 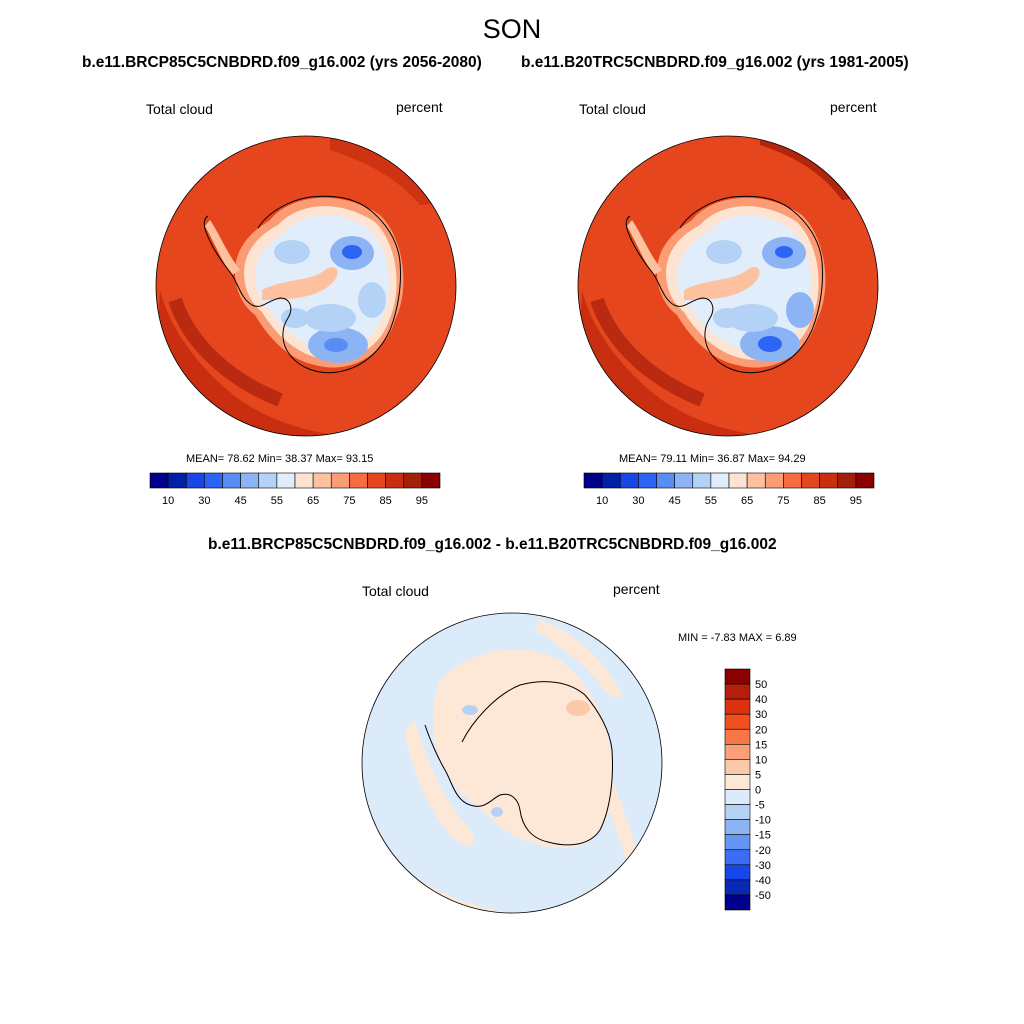 I want to click on colorbar-tick-label: 15, so click(x=761, y=745).